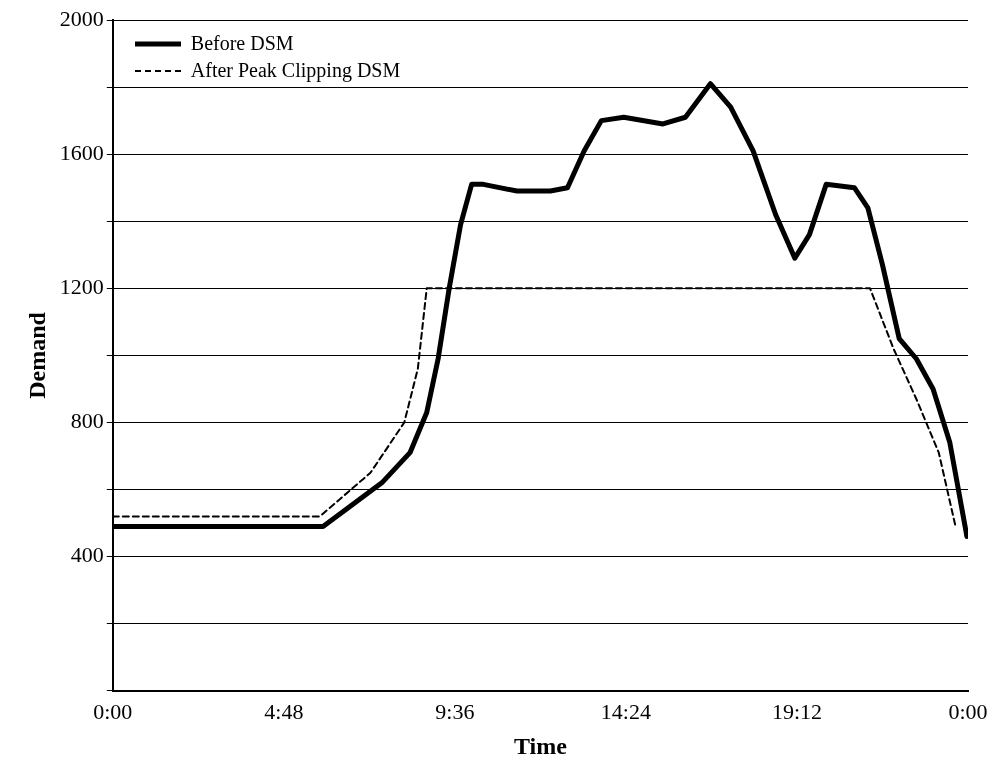 Image resolution: width=1008 pixels, height=776 pixels. What do you see at coordinates (81, 152) in the screenshot?
I see `y-tick-label: 1600` at bounding box center [81, 152].